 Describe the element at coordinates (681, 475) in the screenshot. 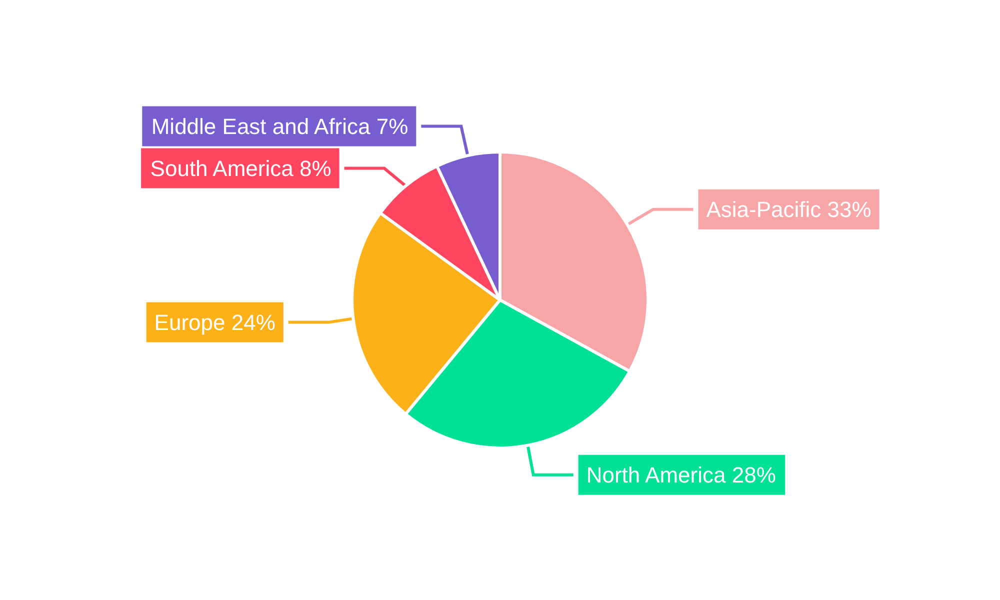

I see `slice-label: North America 28%` at that location.